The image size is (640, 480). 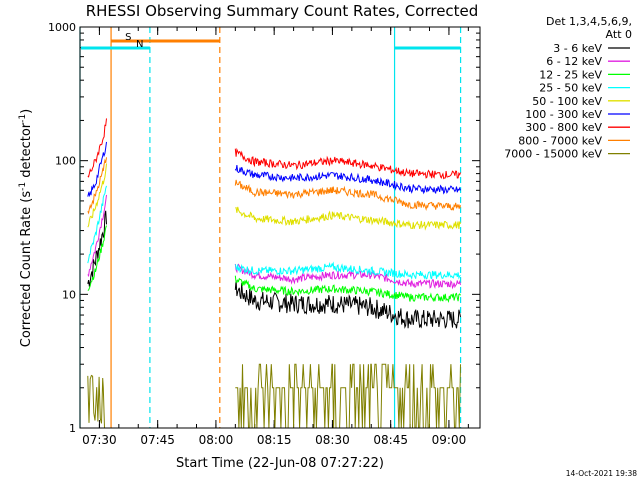 I want to click on legend-entry-label: 25 - 50 keV, so click(x=570, y=88).